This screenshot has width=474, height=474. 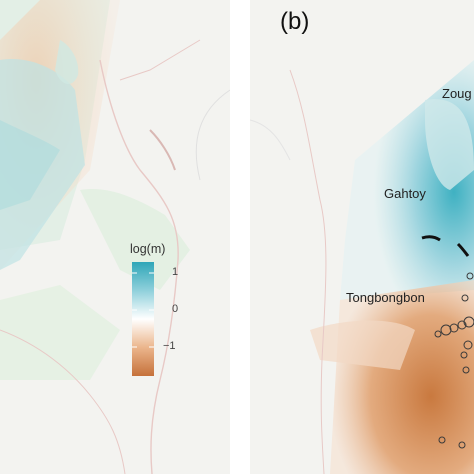 I want to click on legend-tick-label-neg1: −1, so click(x=169, y=346).